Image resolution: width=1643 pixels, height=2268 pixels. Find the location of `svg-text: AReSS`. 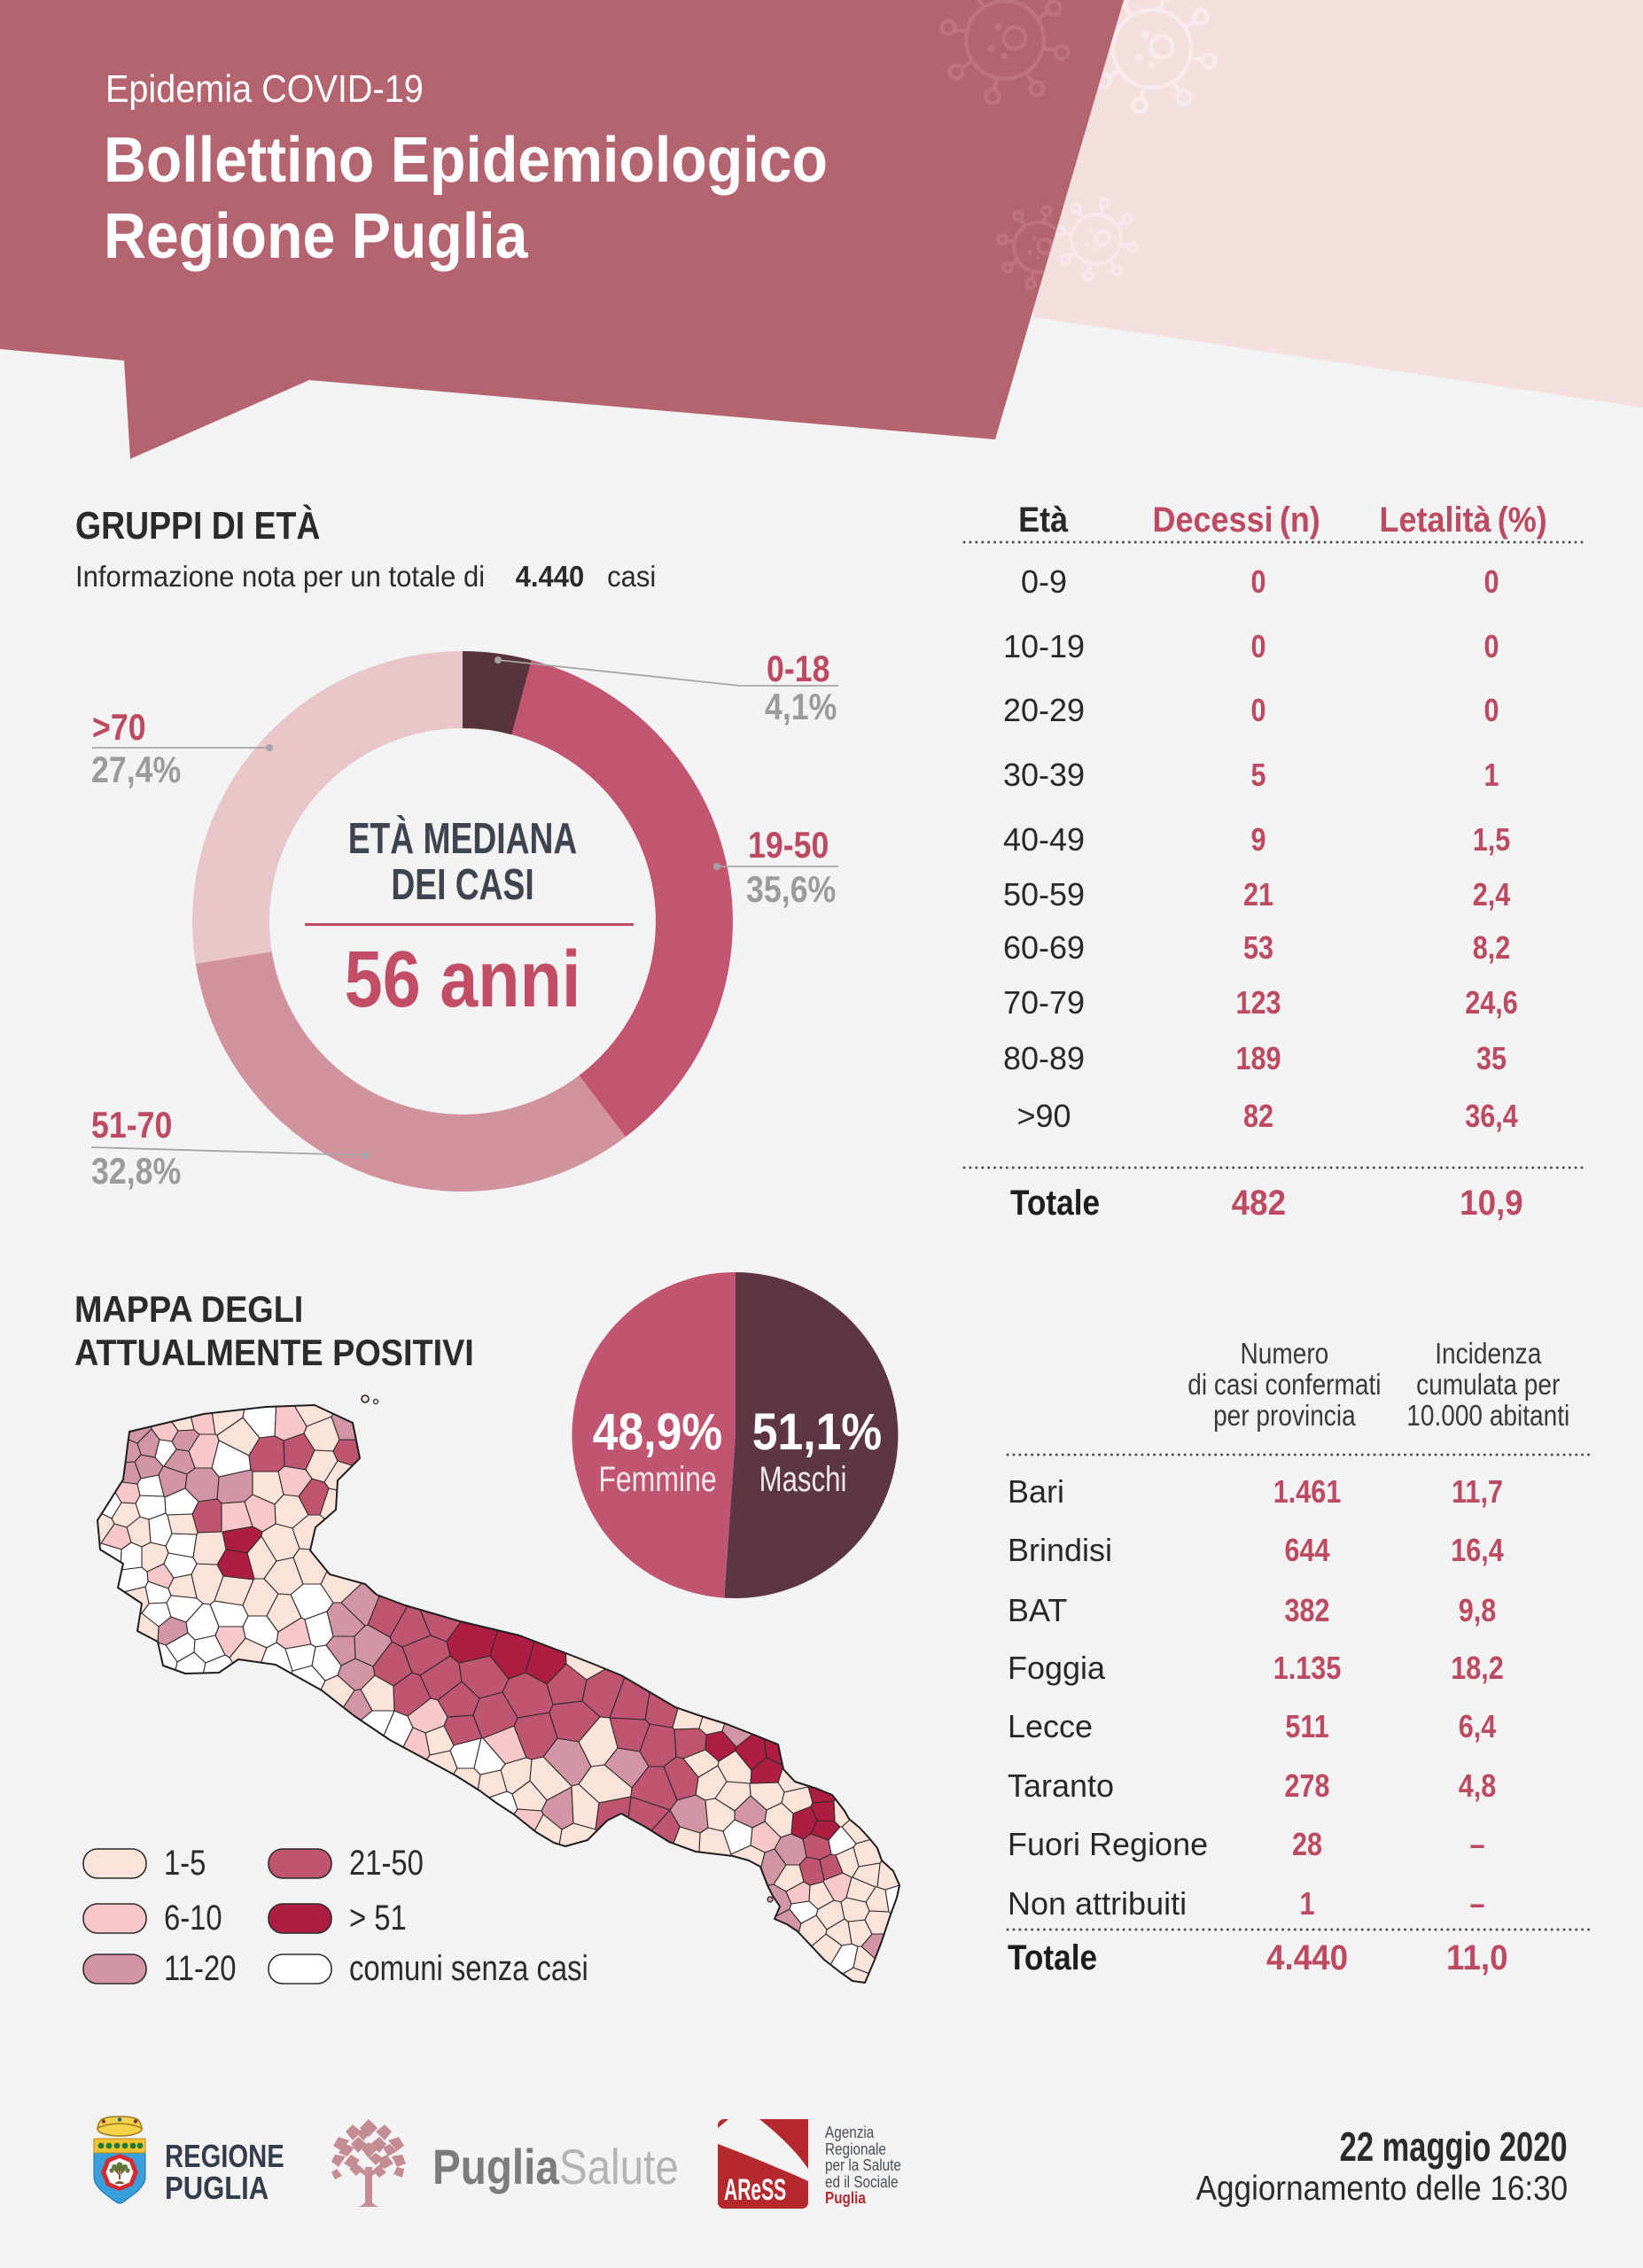

svg-text: AReSS is located at coordinates (755, 2189).